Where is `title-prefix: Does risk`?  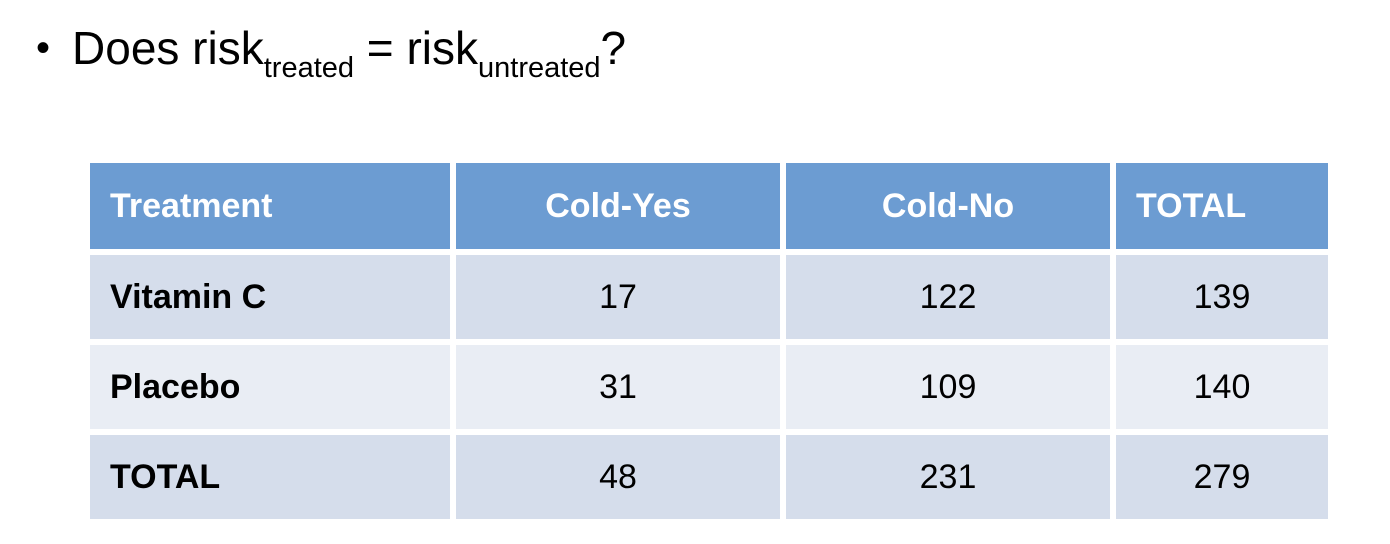
title-prefix: Does risk is located at coordinates (168, 48).